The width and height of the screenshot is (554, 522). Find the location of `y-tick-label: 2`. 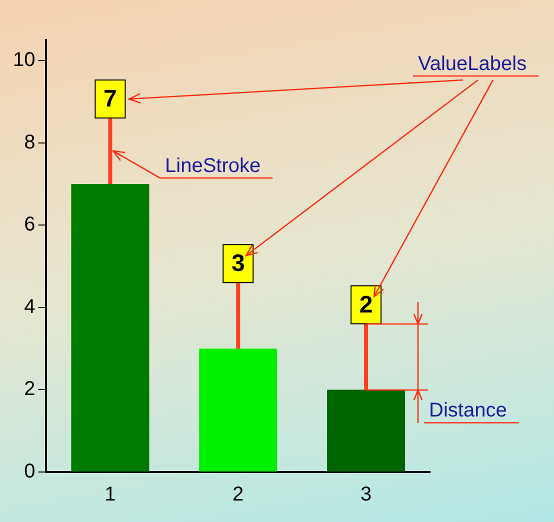

y-tick-label: 2 is located at coordinates (30, 389).